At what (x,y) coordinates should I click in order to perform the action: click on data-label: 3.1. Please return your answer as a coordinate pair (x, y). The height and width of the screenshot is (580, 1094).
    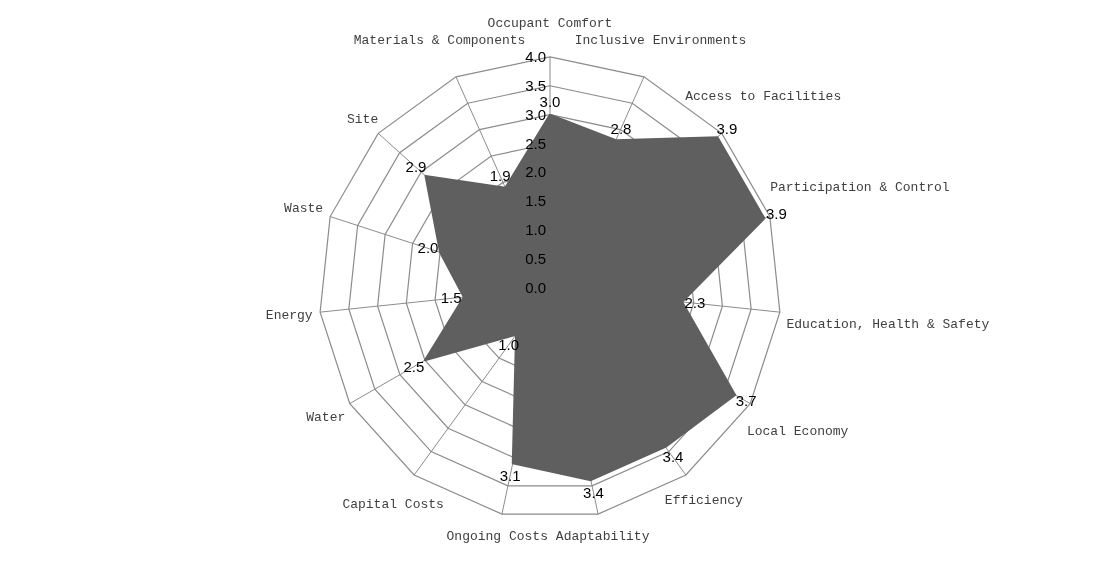
    Looking at the image, I should click on (510, 475).